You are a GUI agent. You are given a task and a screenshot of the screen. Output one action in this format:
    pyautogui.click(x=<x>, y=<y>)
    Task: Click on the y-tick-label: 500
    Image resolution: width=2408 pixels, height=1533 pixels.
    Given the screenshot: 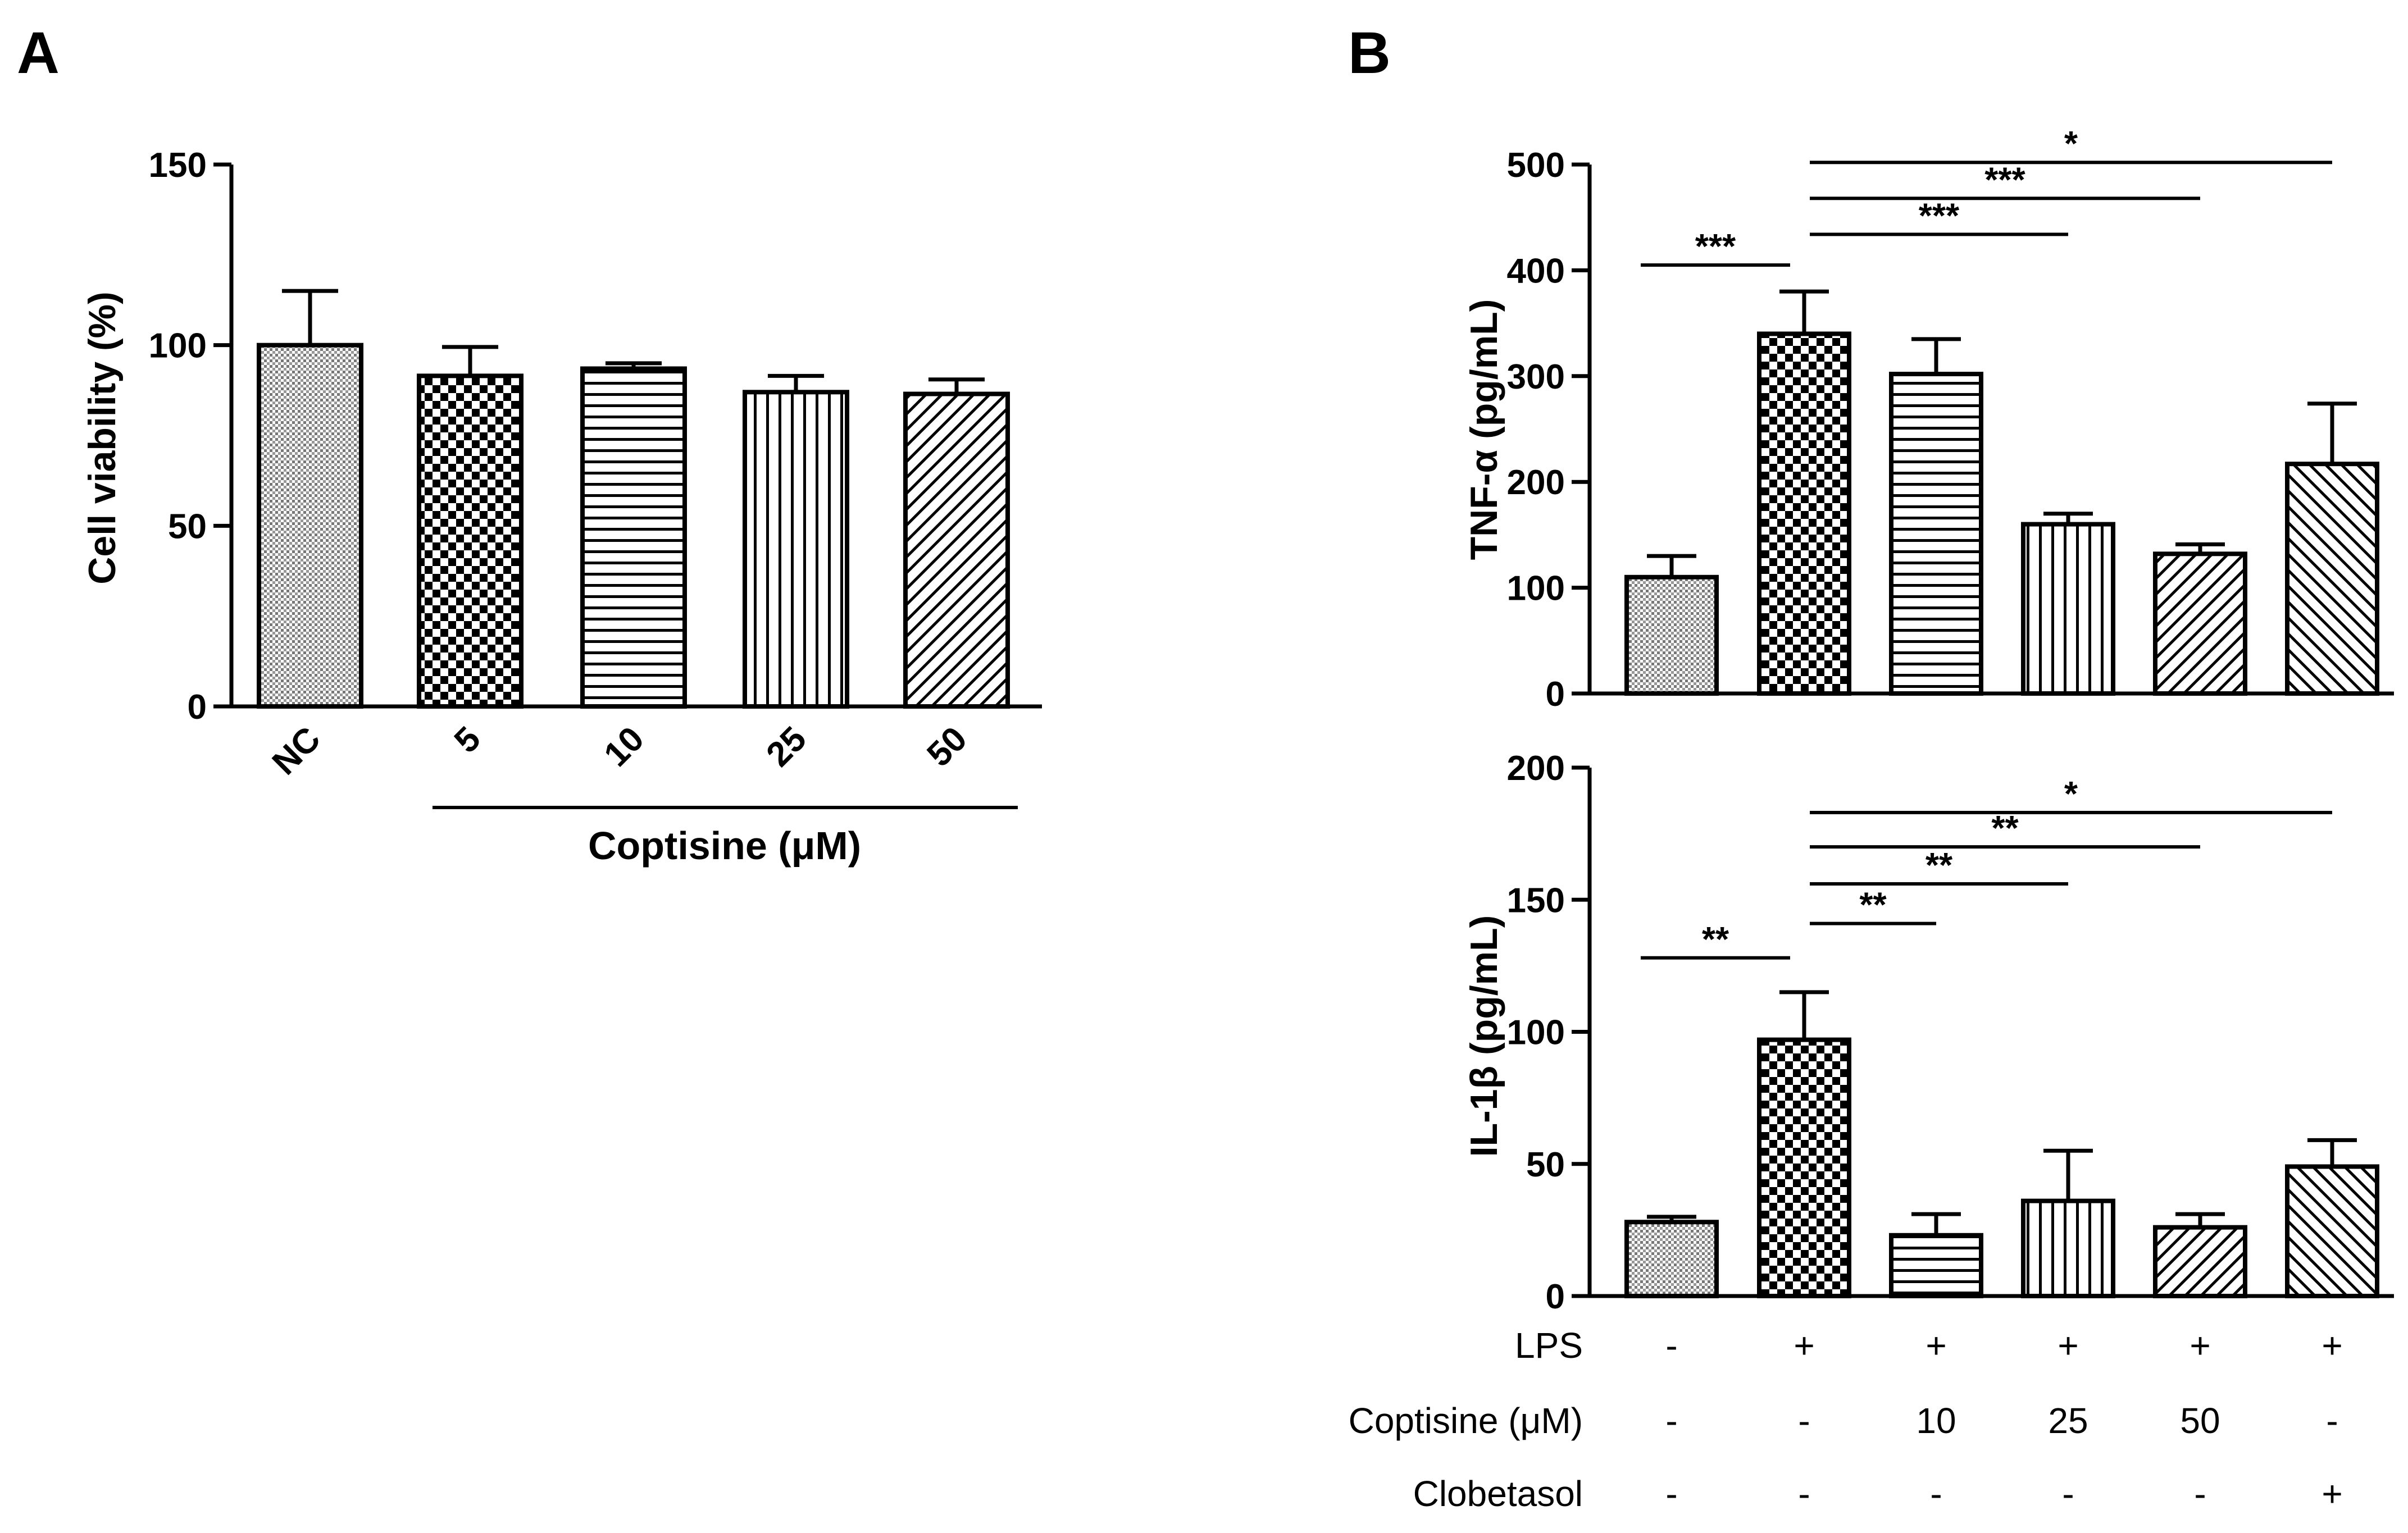 What is the action you would take?
    pyautogui.click(x=1536, y=165)
    